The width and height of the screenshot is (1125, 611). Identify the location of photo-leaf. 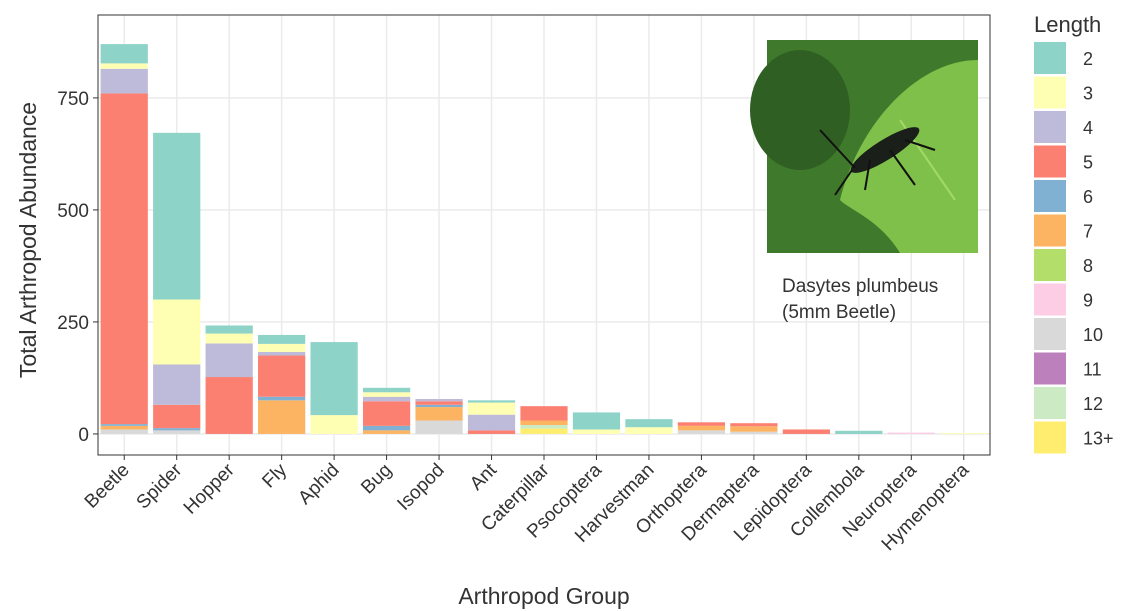
(909, 156).